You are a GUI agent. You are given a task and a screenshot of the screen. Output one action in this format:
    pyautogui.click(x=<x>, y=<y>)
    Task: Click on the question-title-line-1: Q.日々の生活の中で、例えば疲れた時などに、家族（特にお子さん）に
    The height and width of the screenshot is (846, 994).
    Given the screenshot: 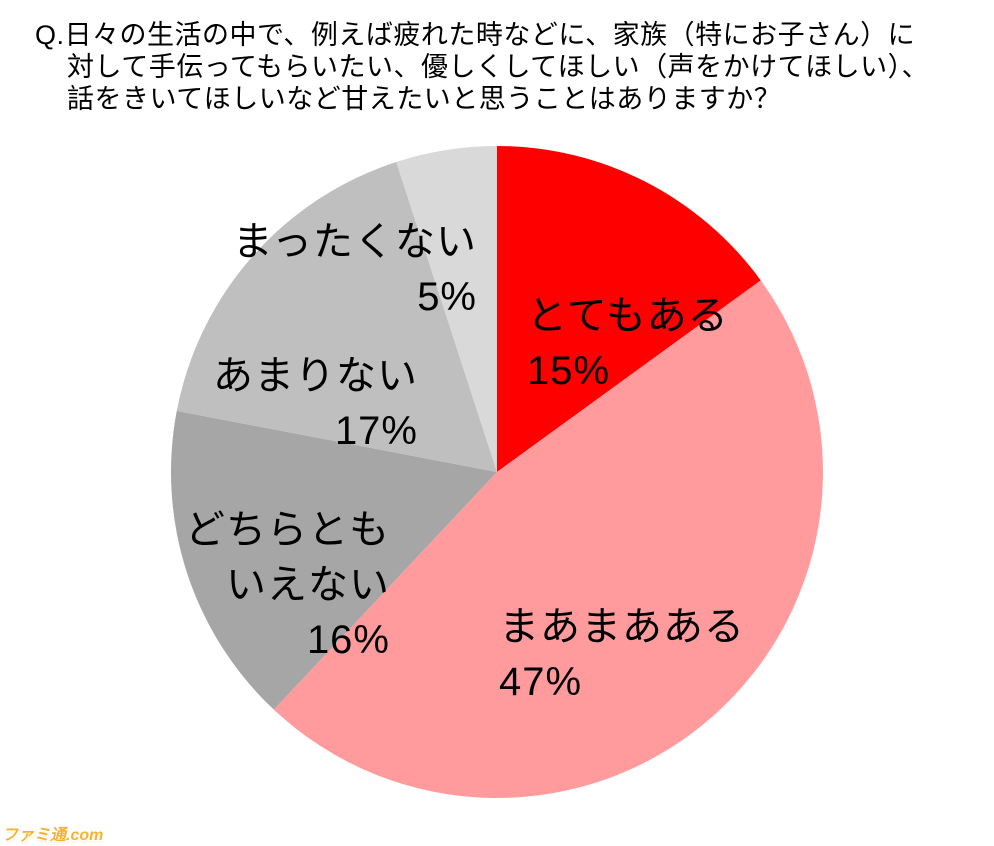 What is the action you would take?
    pyautogui.click(x=475, y=35)
    